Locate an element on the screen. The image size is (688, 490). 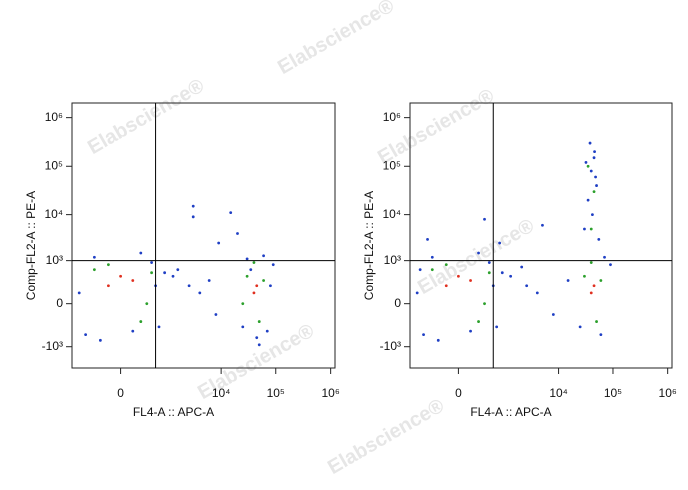
y-tick-label: 10⁵ is located at coordinates (54, 165).